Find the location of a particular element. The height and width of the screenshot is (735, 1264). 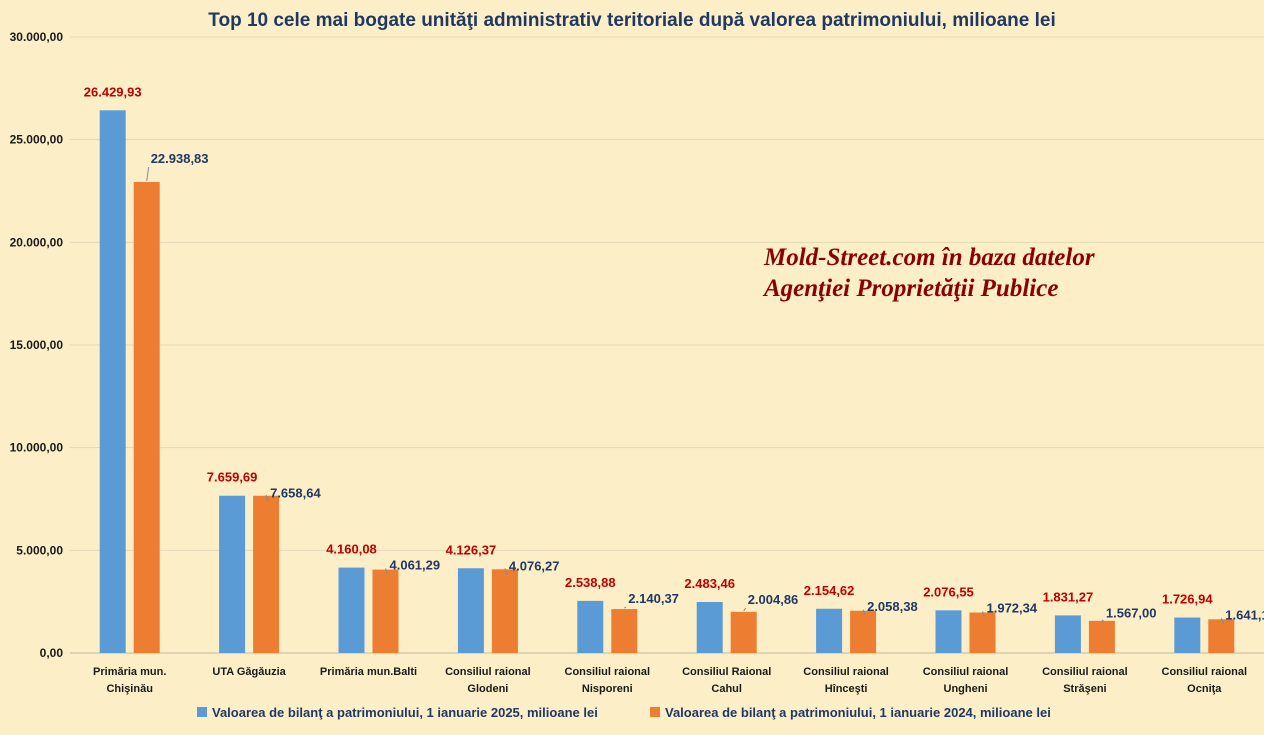

source-annotation-line-2: Agenţiei Proprietăţii Publice is located at coordinates (910, 288).